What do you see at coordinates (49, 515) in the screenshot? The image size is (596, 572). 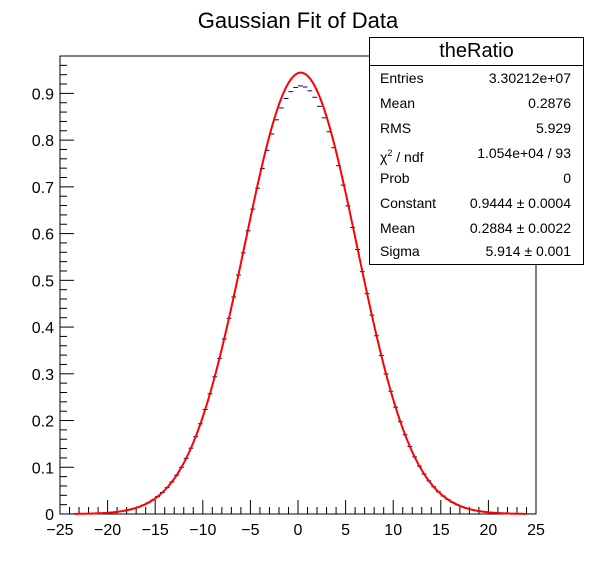 I see `y-tick-label: 0` at bounding box center [49, 515].